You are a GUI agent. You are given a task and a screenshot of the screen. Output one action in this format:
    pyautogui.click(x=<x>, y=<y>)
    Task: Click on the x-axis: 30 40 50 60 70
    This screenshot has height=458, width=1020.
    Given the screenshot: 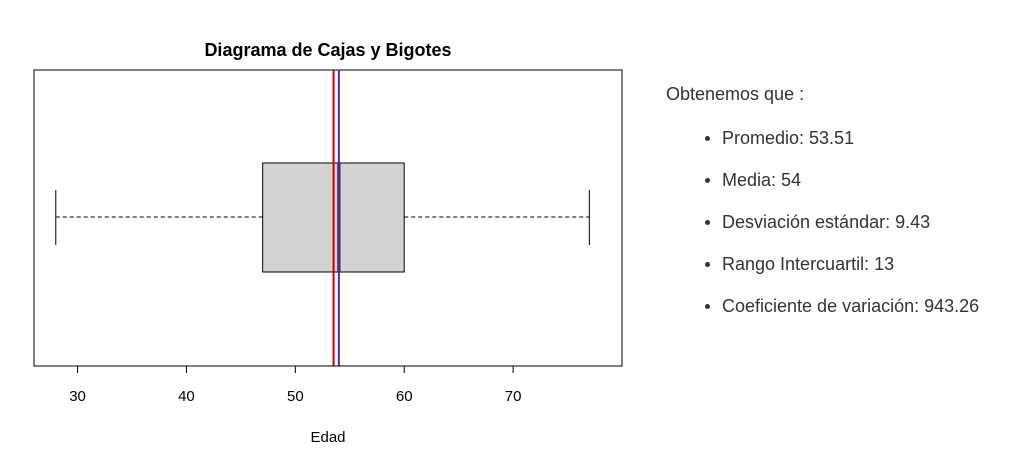 What is the action you would take?
    pyautogui.click(x=295, y=385)
    